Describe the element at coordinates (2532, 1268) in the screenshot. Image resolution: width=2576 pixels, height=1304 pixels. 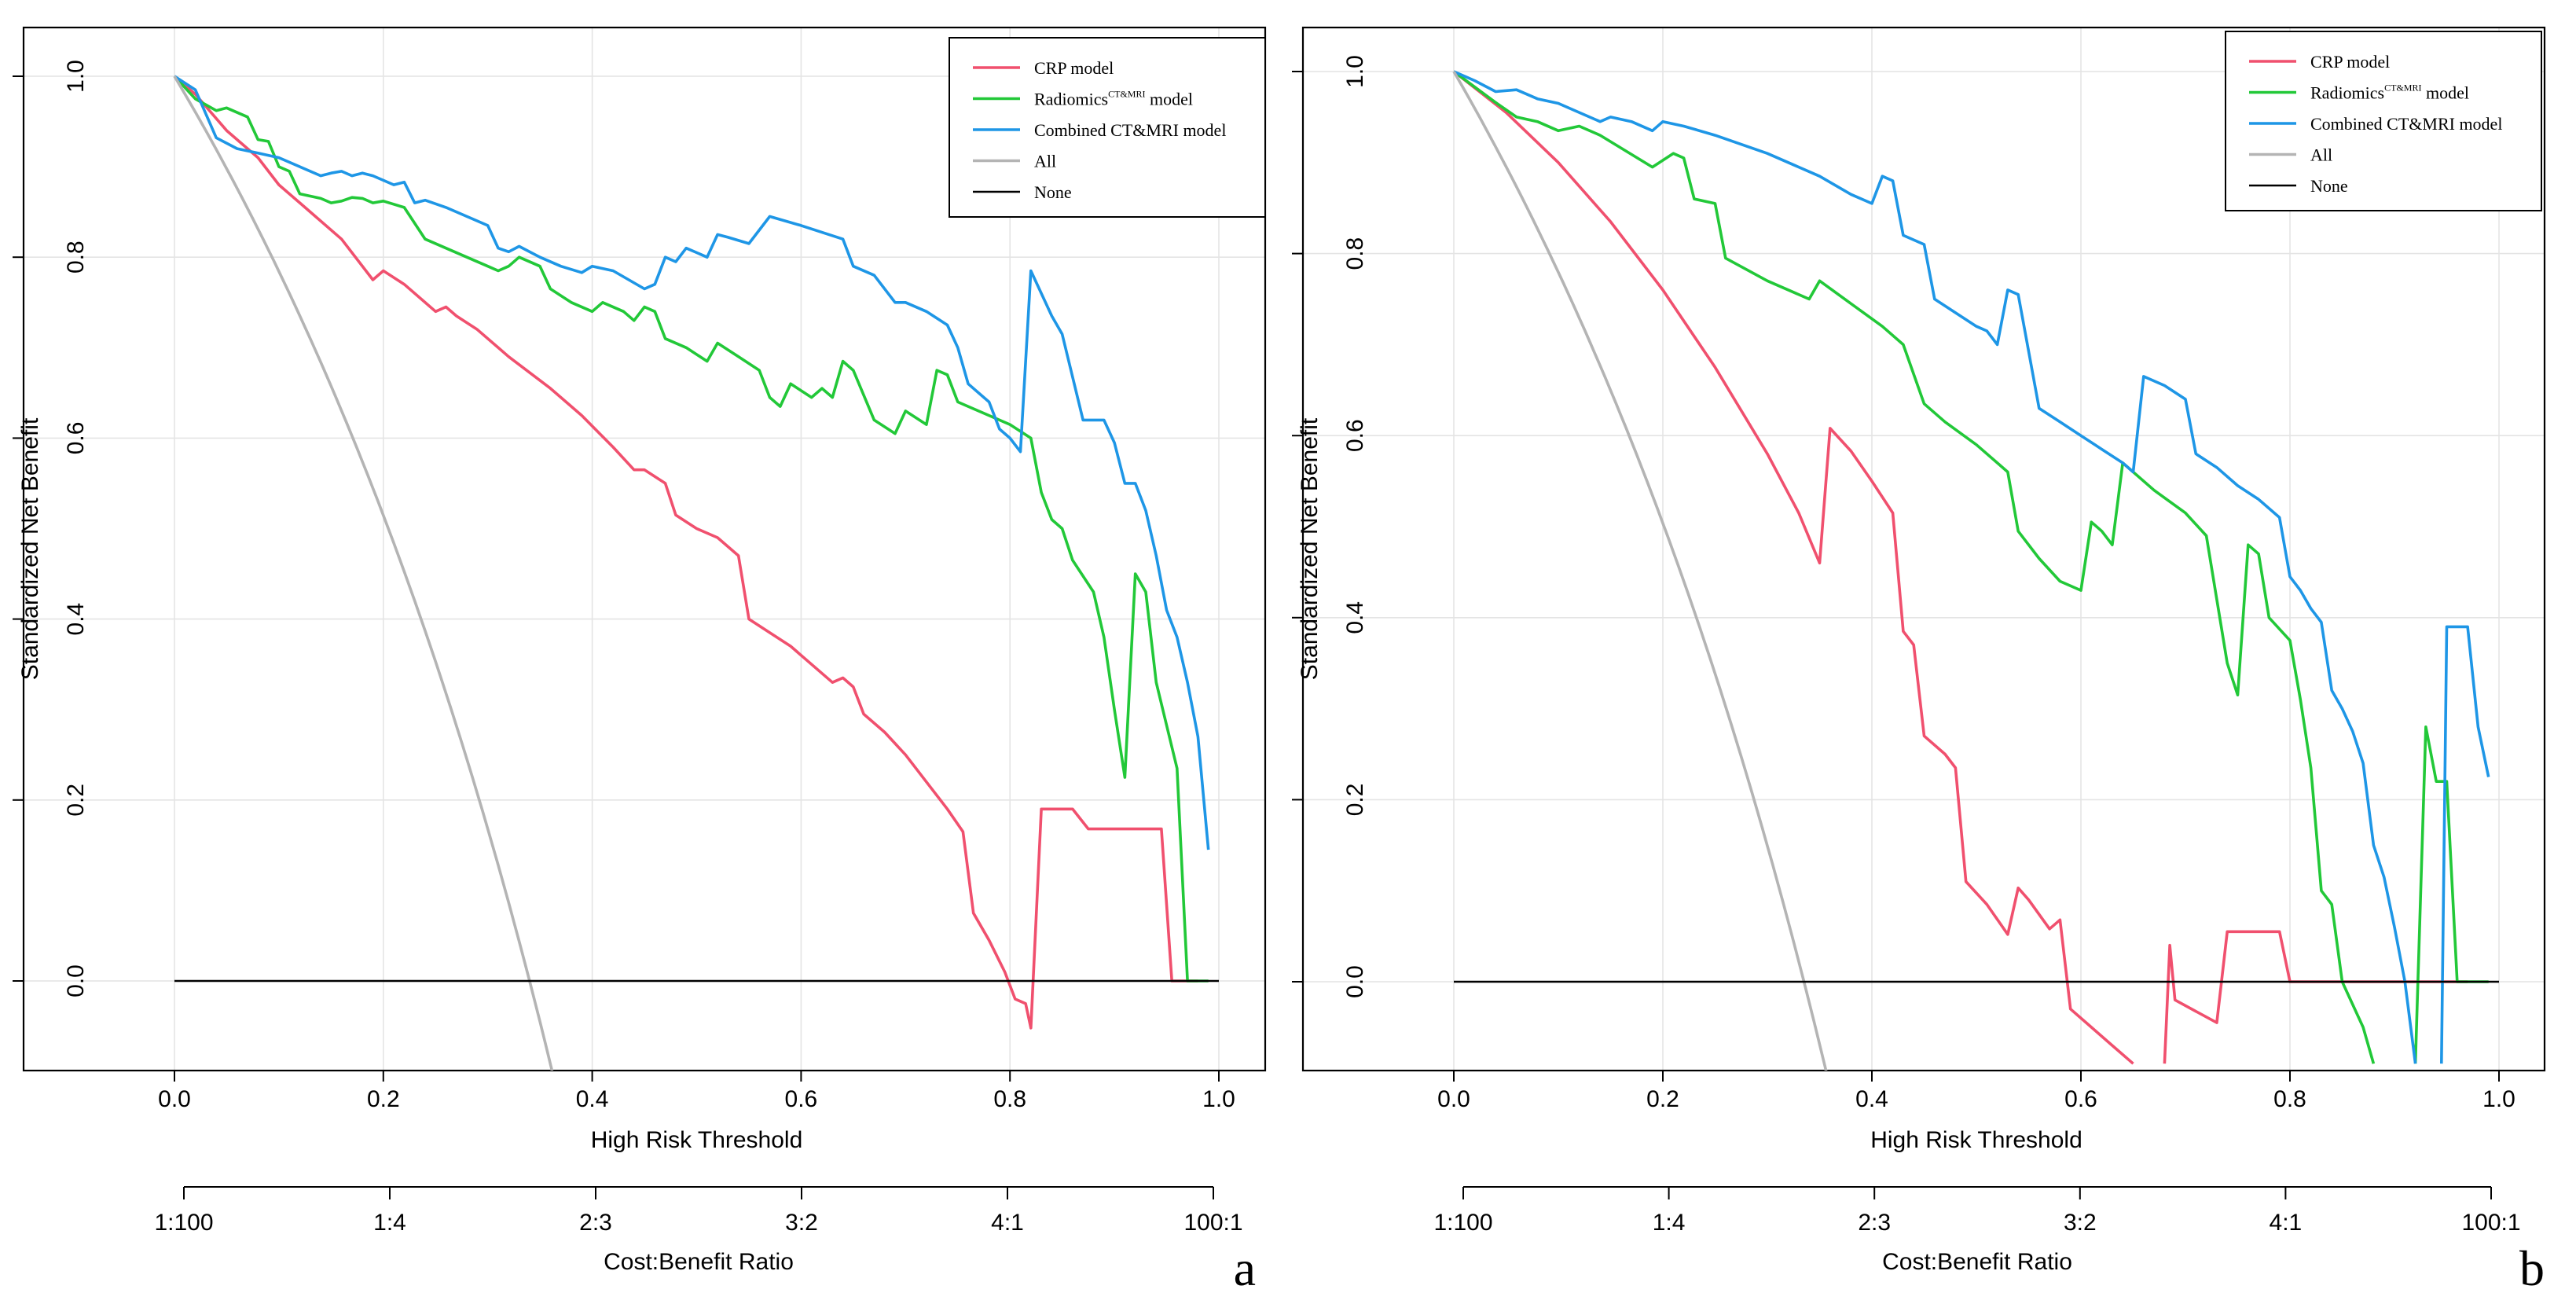
I see `panel-letter: b` at that location.